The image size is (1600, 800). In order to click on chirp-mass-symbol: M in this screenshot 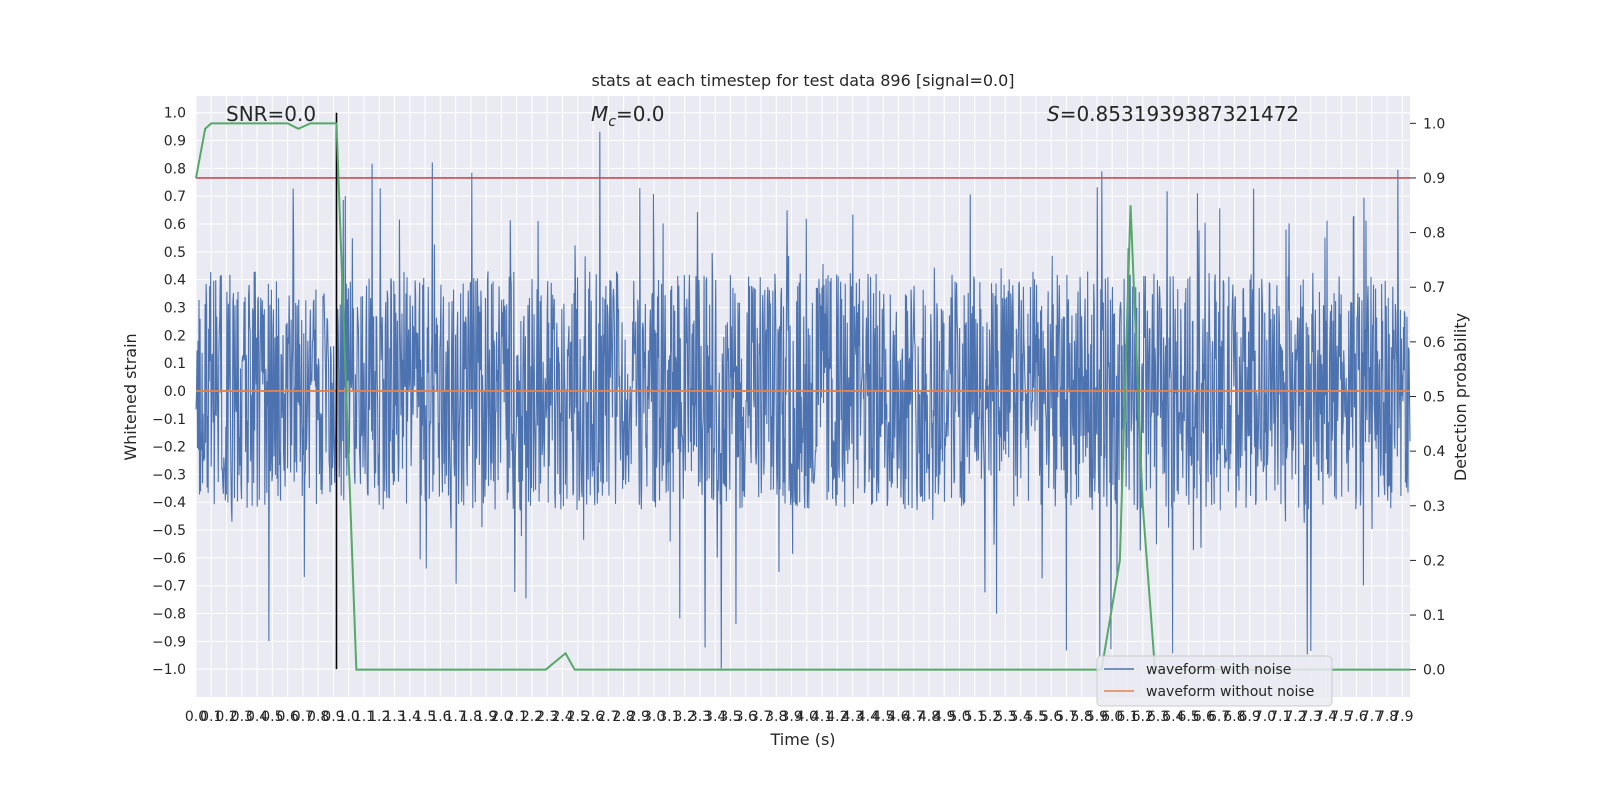, I will do `click(599, 114)`.